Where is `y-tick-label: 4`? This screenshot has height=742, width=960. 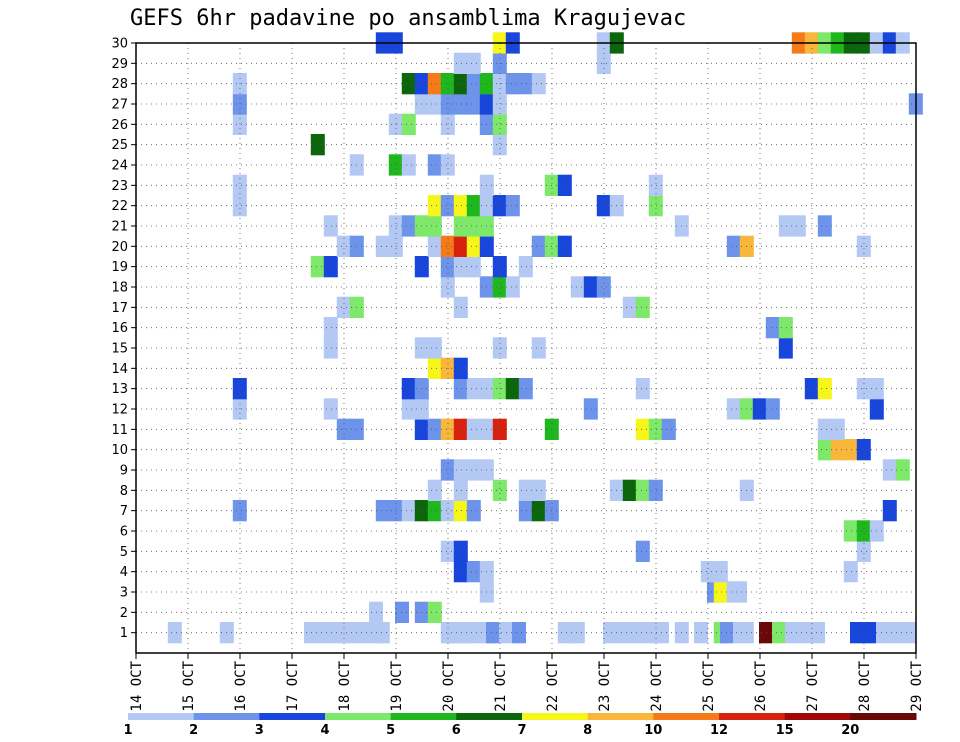
y-tick-label: 4 is located at coordinates (124, 572).